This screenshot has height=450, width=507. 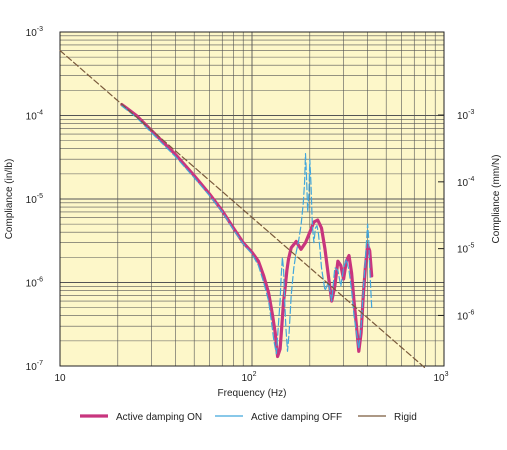 What do you see at coordinates (9, 199) in the screenshot?
I see `y-axis-label: Compliance (in/lb)` at bounding box center [9, 199].